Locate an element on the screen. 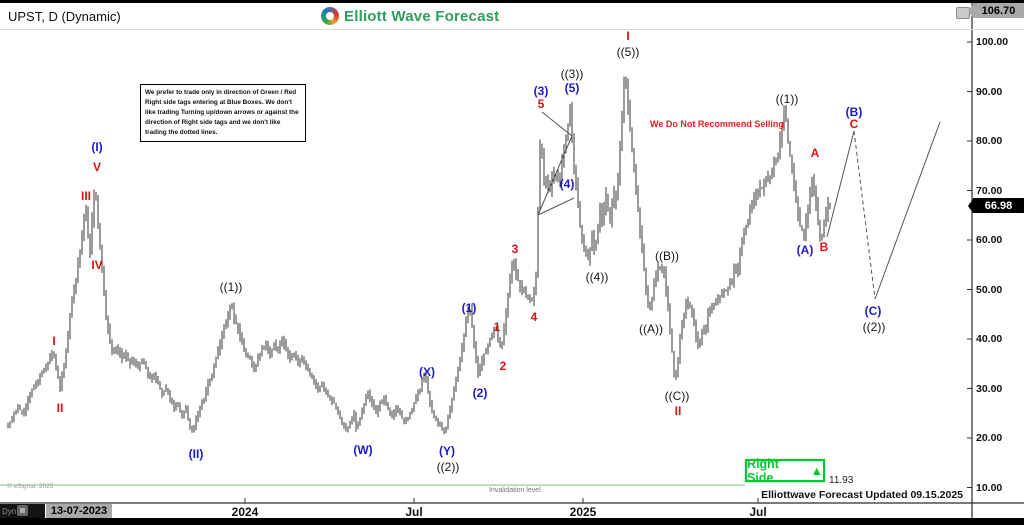 Image resolution: width=1024 pixels, height=525 pixels. symbol-title: UPST, D (Dynamic) is located at coordinates (64, 16).